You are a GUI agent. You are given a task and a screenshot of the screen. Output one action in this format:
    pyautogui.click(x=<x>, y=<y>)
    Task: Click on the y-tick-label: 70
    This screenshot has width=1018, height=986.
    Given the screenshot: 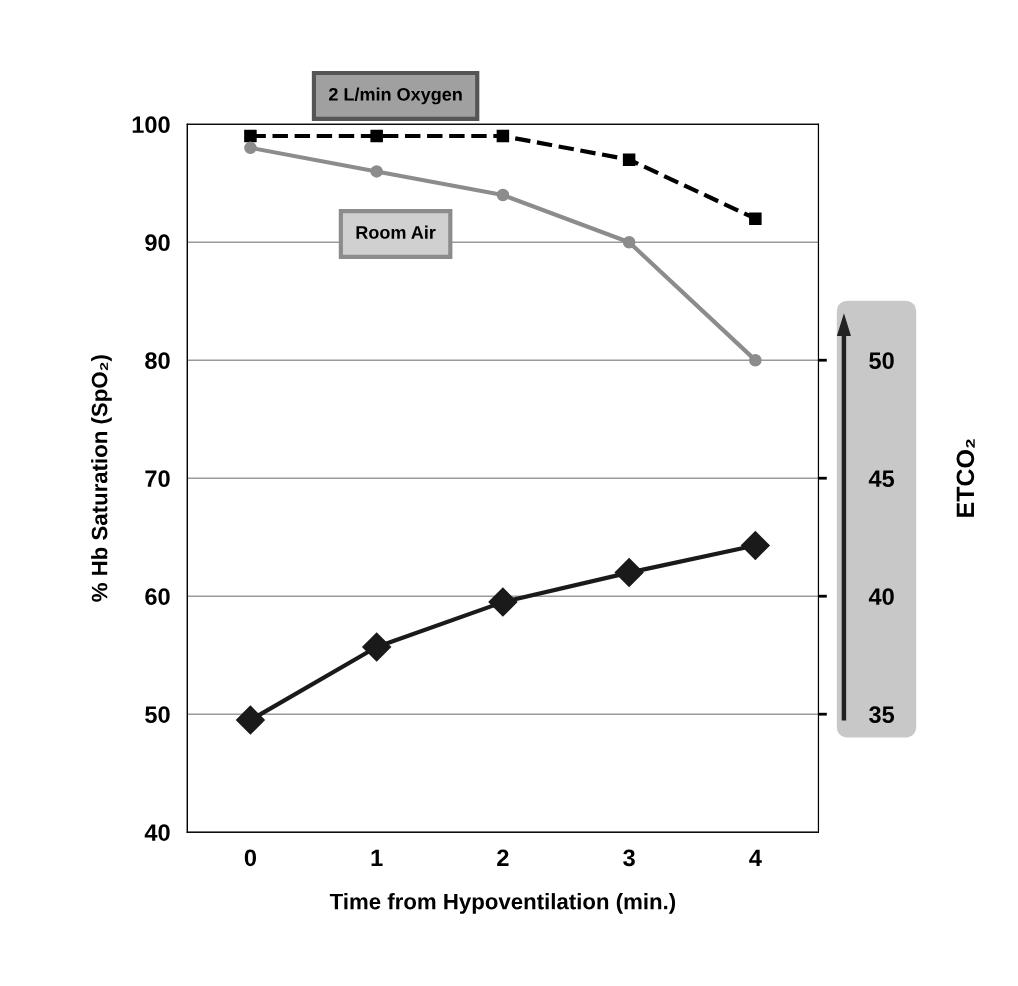 What is the action you would take?
    pyautogui.click(x=157, y=478)
    